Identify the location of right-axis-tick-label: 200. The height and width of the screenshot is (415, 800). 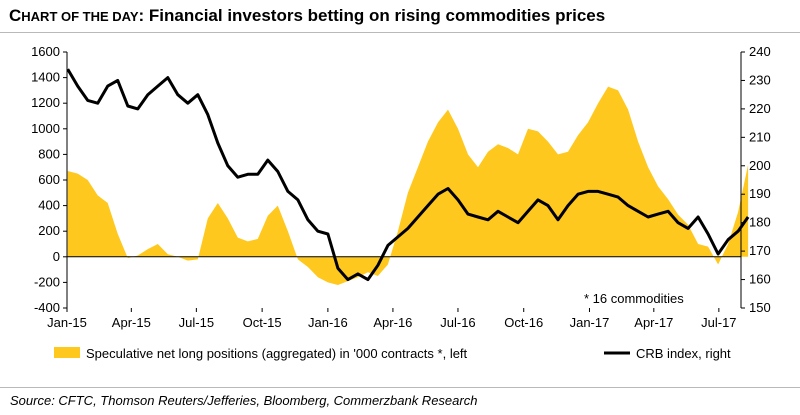
(760, 165).